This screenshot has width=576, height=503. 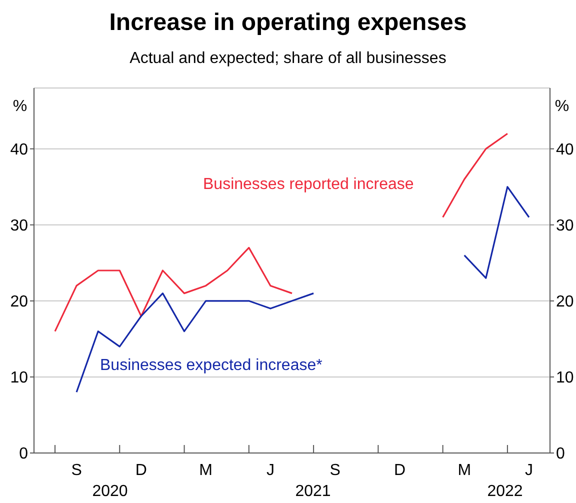 I want to click on y2-tick-label: 30, so click(x=565, y=226).